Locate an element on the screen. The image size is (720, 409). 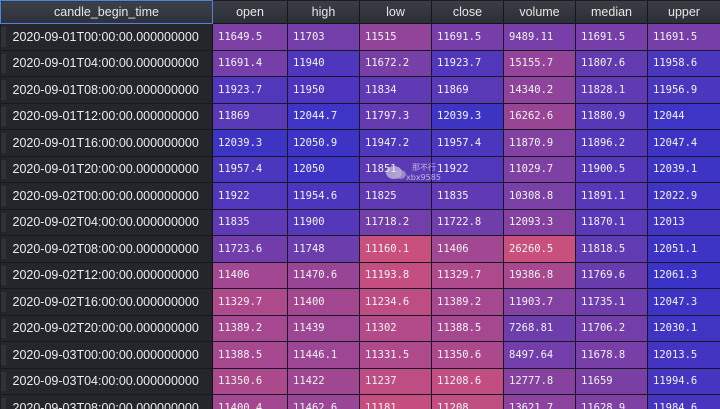
cell-high: 11954.6 is located at coordinates (323, 196).